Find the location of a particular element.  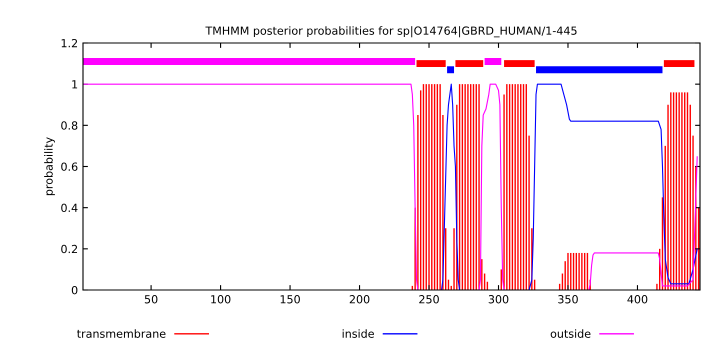

y-tick-label: 0.2 is located at coordinates (69, 249).